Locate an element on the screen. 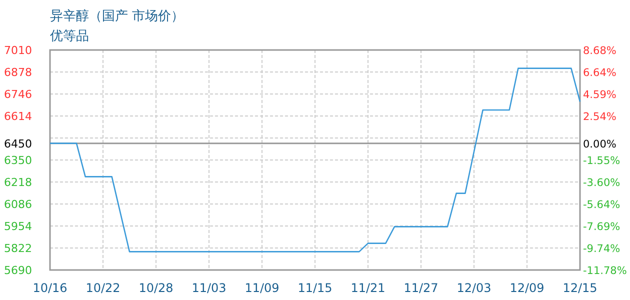 This screenshot has width=630, height=300. y2-tick-label: 6.64% is located at coordinates (599, 72).